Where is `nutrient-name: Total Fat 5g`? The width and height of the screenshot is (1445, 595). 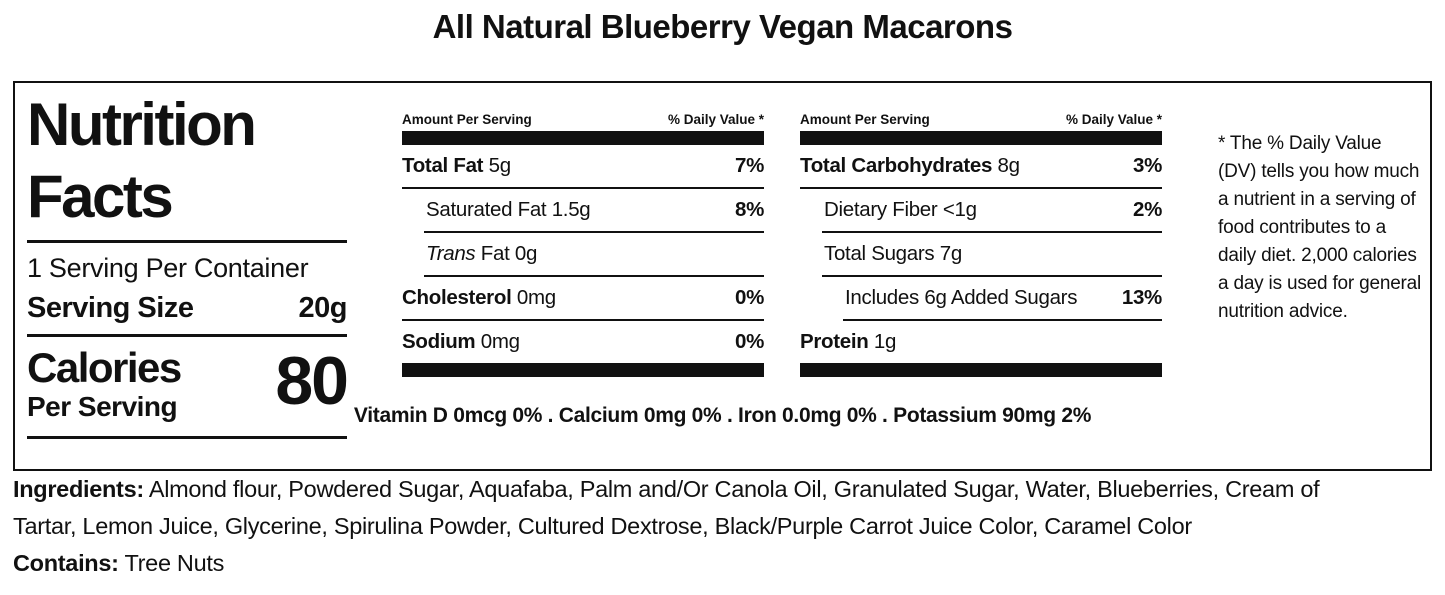
nutrient-name: Total Fat 5g is located at coordinates (456, 165).